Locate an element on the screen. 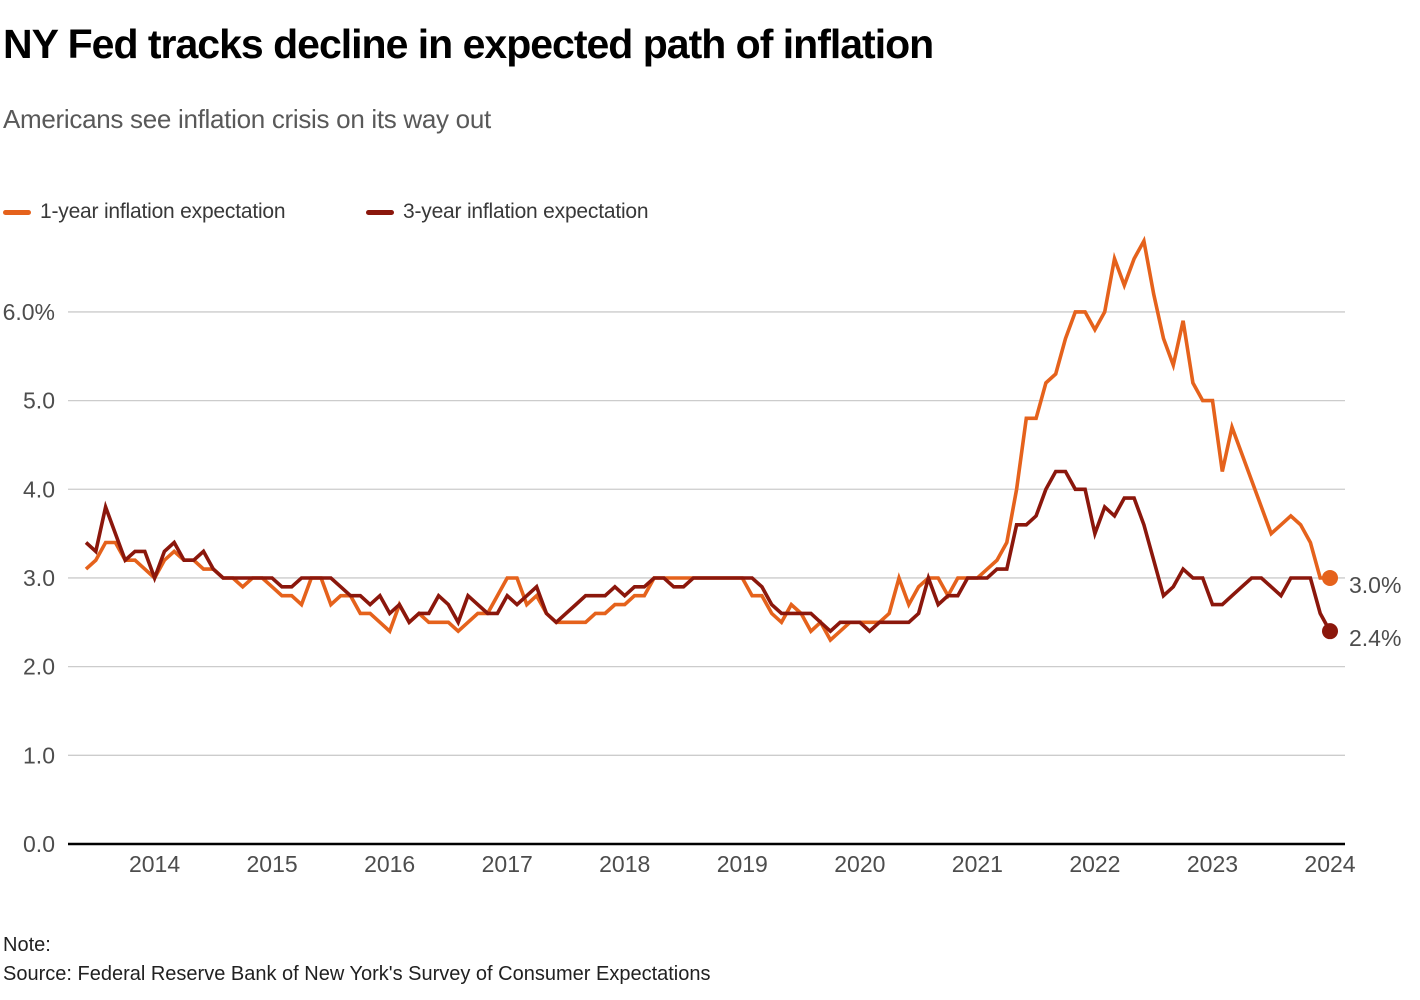 The width and height of the screenshot is (1420, 1000). x-tick-label-2015: 2015 is located at coordinates (272, 864).